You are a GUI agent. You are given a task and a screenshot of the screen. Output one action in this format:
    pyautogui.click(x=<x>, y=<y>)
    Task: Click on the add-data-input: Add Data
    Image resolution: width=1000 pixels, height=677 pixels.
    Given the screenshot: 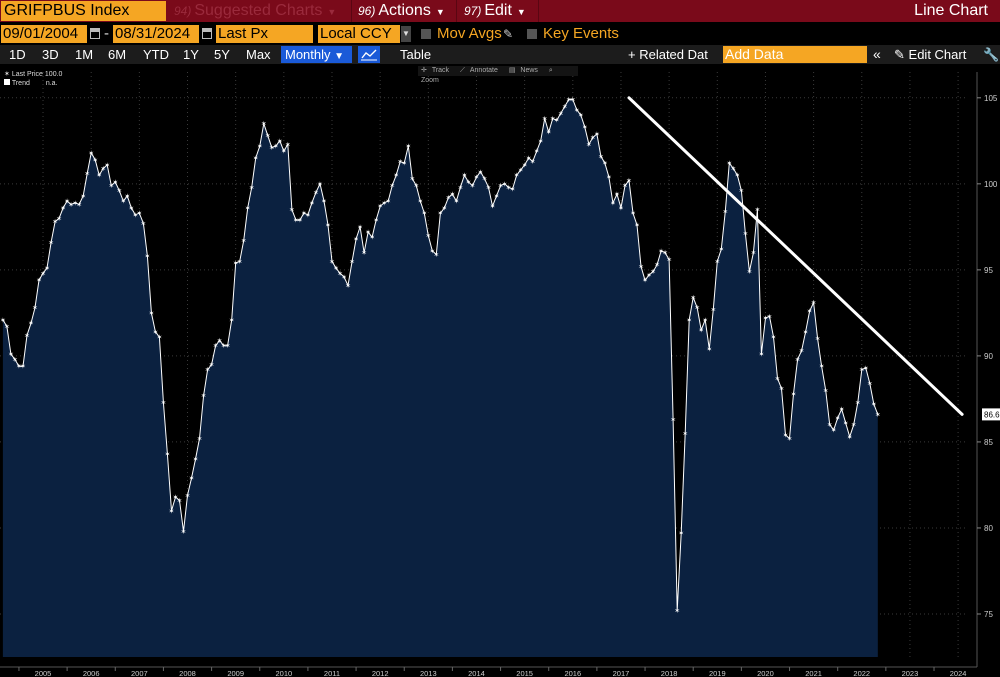 What is the action you would take?
    pyautogui.click(x=795, y=54)
    